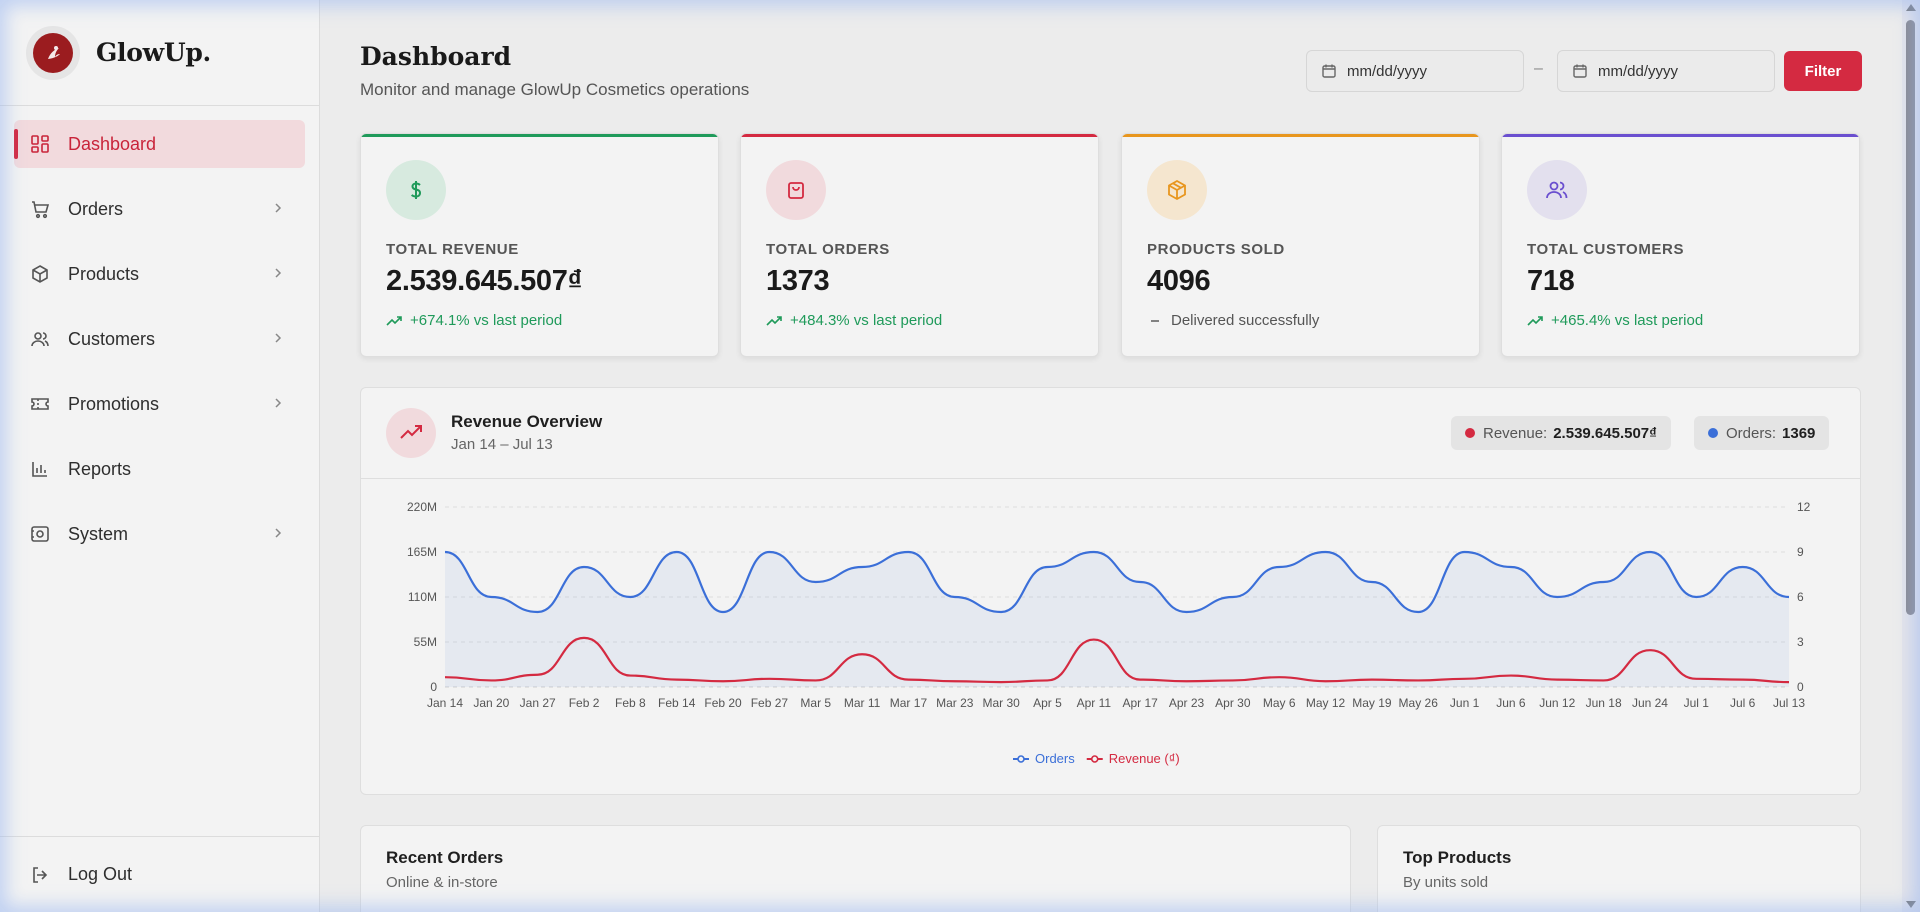 The image size is (1920, 912). What do you see at coordinates (1800, 552) in the screenshot?
I see `y-right-tick-label: 9` at bounding box center [1800, 552].